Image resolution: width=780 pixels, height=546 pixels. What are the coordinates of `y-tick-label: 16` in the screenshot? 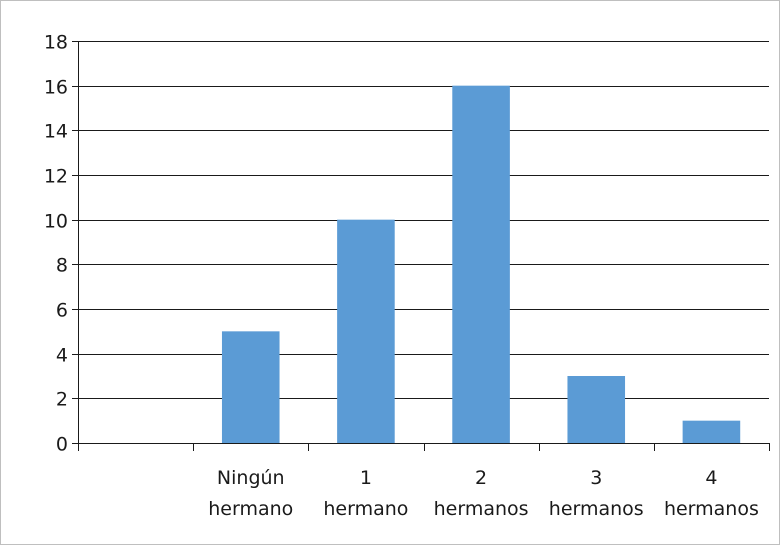 It's located at (56, 88).